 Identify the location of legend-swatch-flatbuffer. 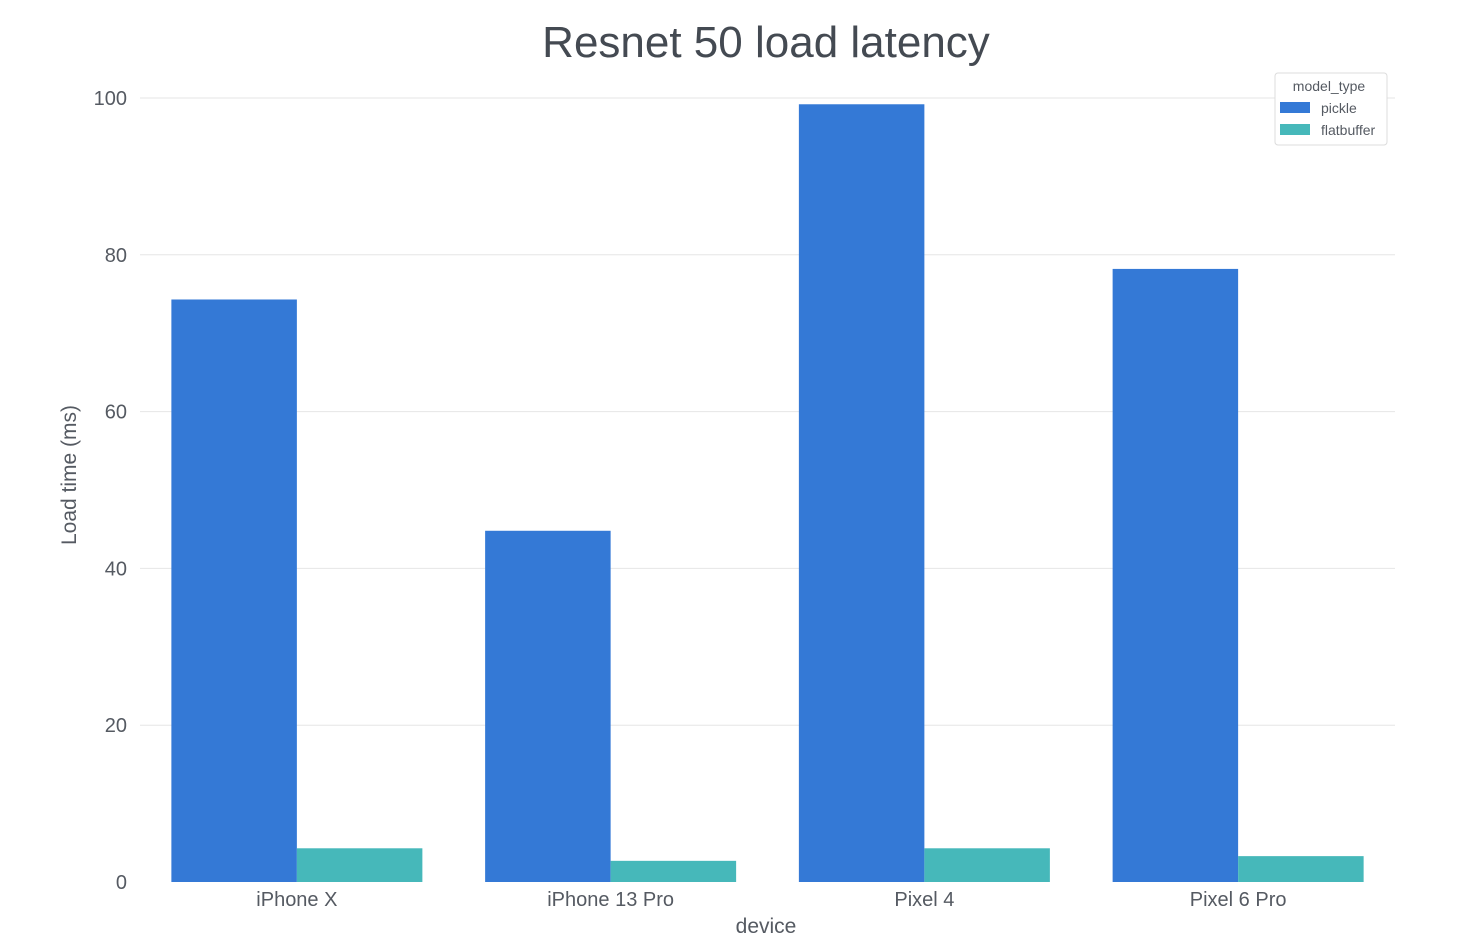
(1295, 129).